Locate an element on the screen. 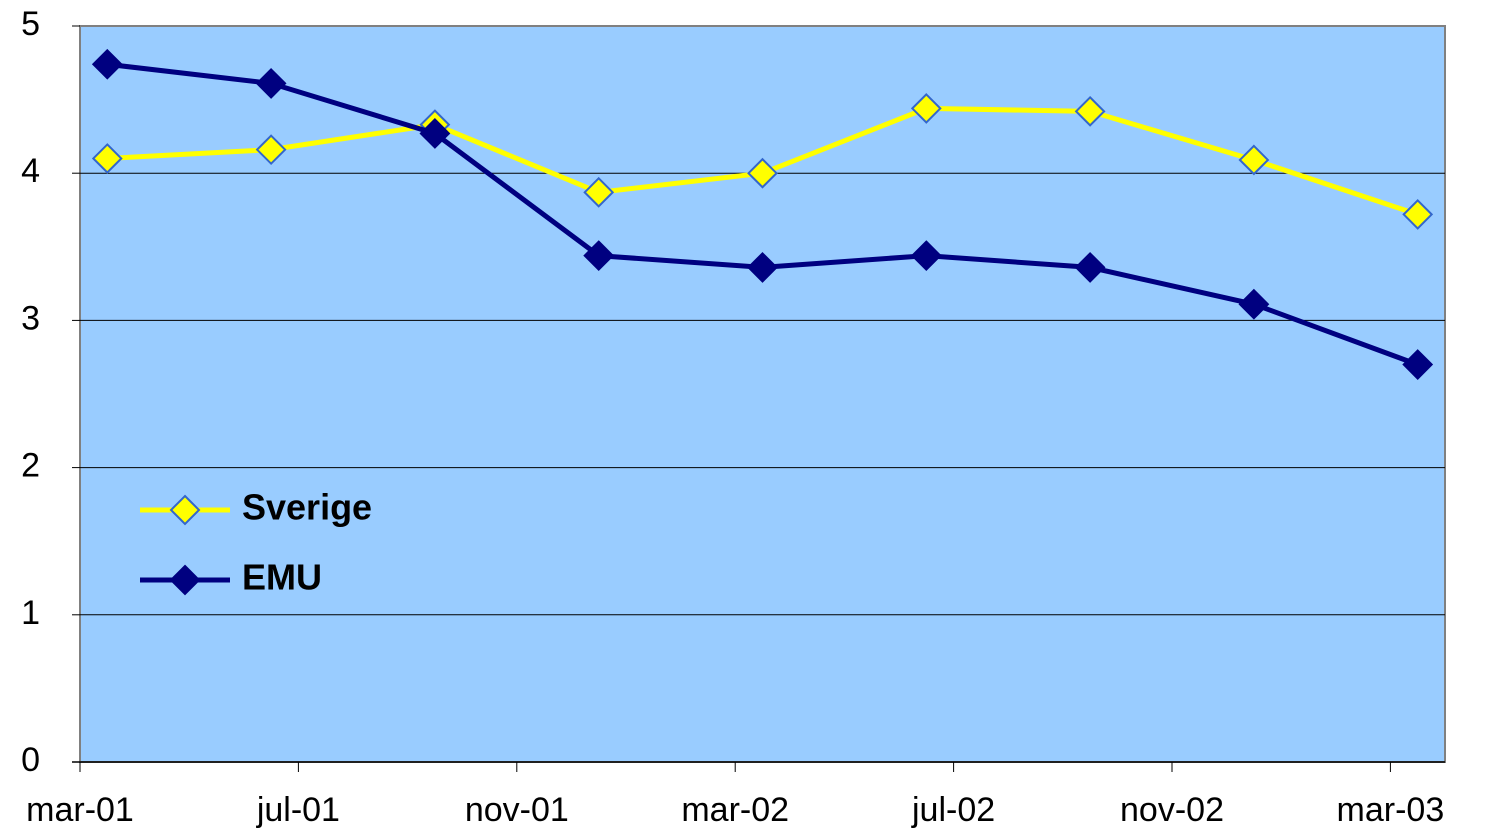 The height and width of the screenshot is (837, 1489). y-tick-label: 0 is located at coordinates (30, 760).